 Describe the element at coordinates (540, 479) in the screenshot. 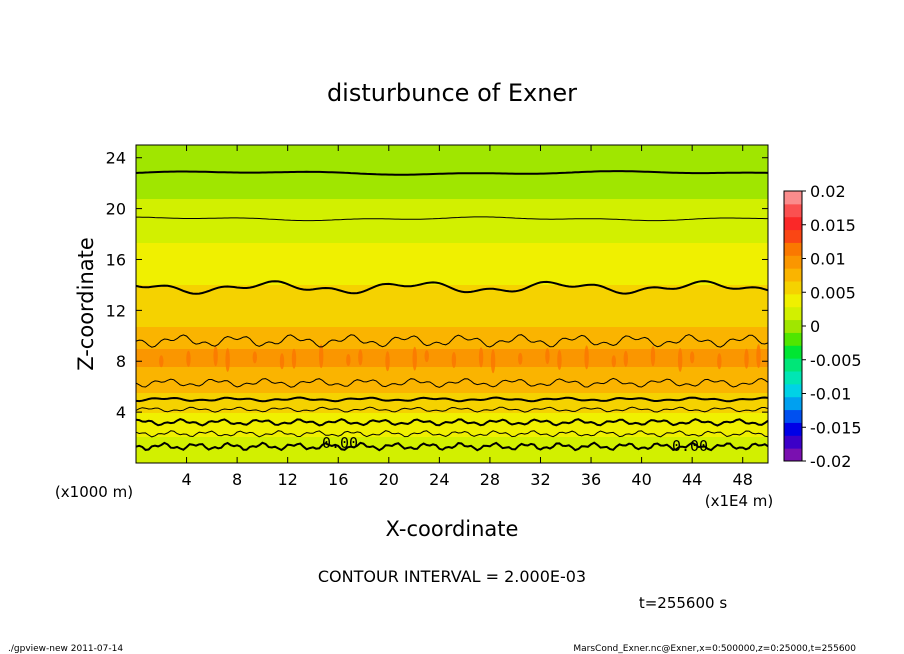

I see `x-tick-label: 32` at that location.